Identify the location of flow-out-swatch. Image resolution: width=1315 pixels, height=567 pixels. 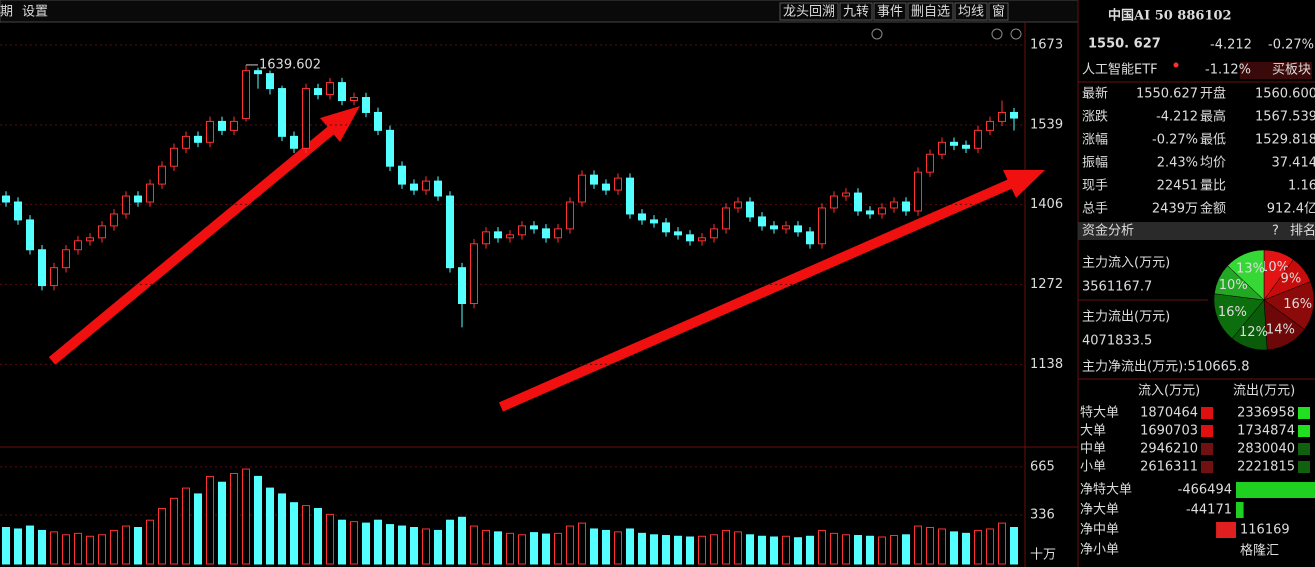
(1304, 467).